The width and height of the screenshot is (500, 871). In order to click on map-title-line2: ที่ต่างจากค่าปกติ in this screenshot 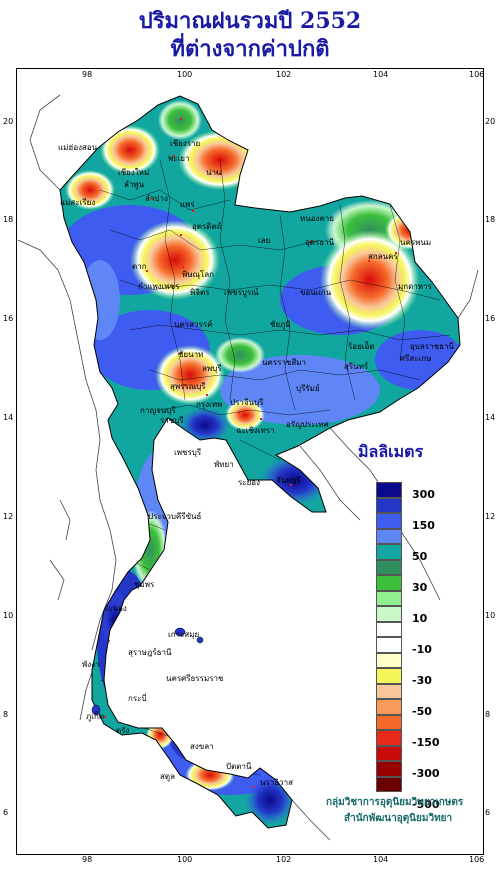, I will do `click(250, 49)`.